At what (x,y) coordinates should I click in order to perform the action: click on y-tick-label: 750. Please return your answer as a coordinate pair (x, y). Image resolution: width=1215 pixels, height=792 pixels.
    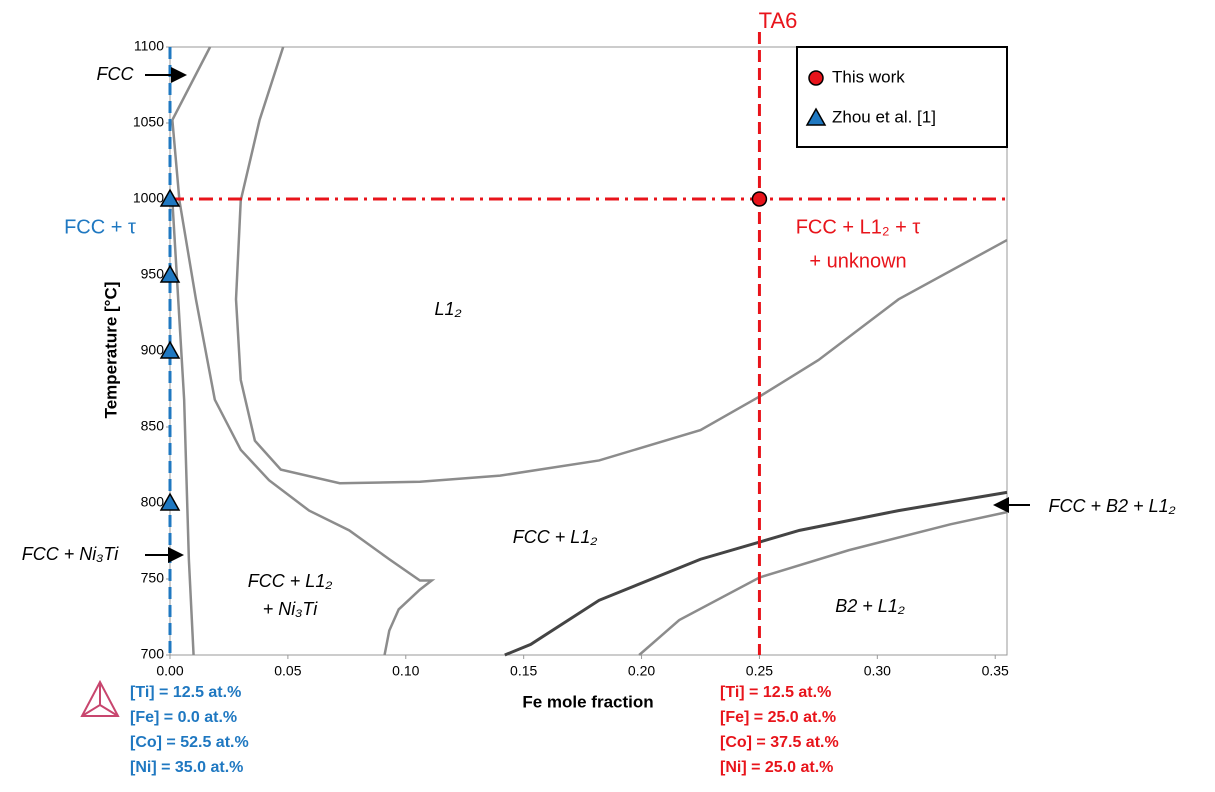
    Looking at the image, I should click on (153, 578).